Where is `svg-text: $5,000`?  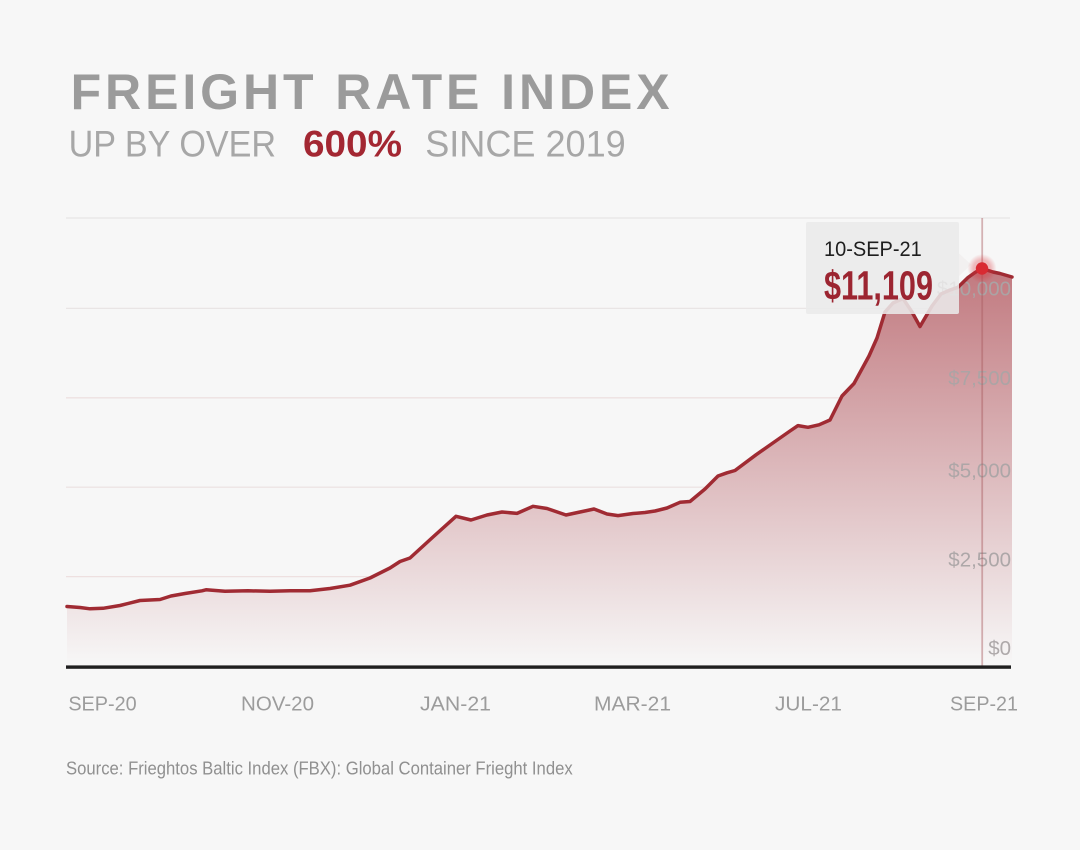 svg-text: $5,000 is located at coordinates (979, 471).